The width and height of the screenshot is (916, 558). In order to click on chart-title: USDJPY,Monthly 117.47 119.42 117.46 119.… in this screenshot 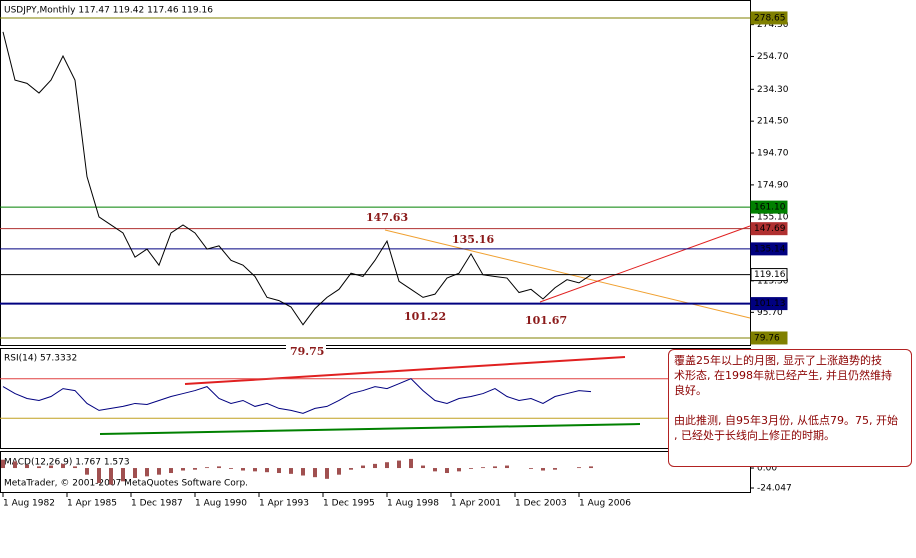, I will do `click(108, 11)`.